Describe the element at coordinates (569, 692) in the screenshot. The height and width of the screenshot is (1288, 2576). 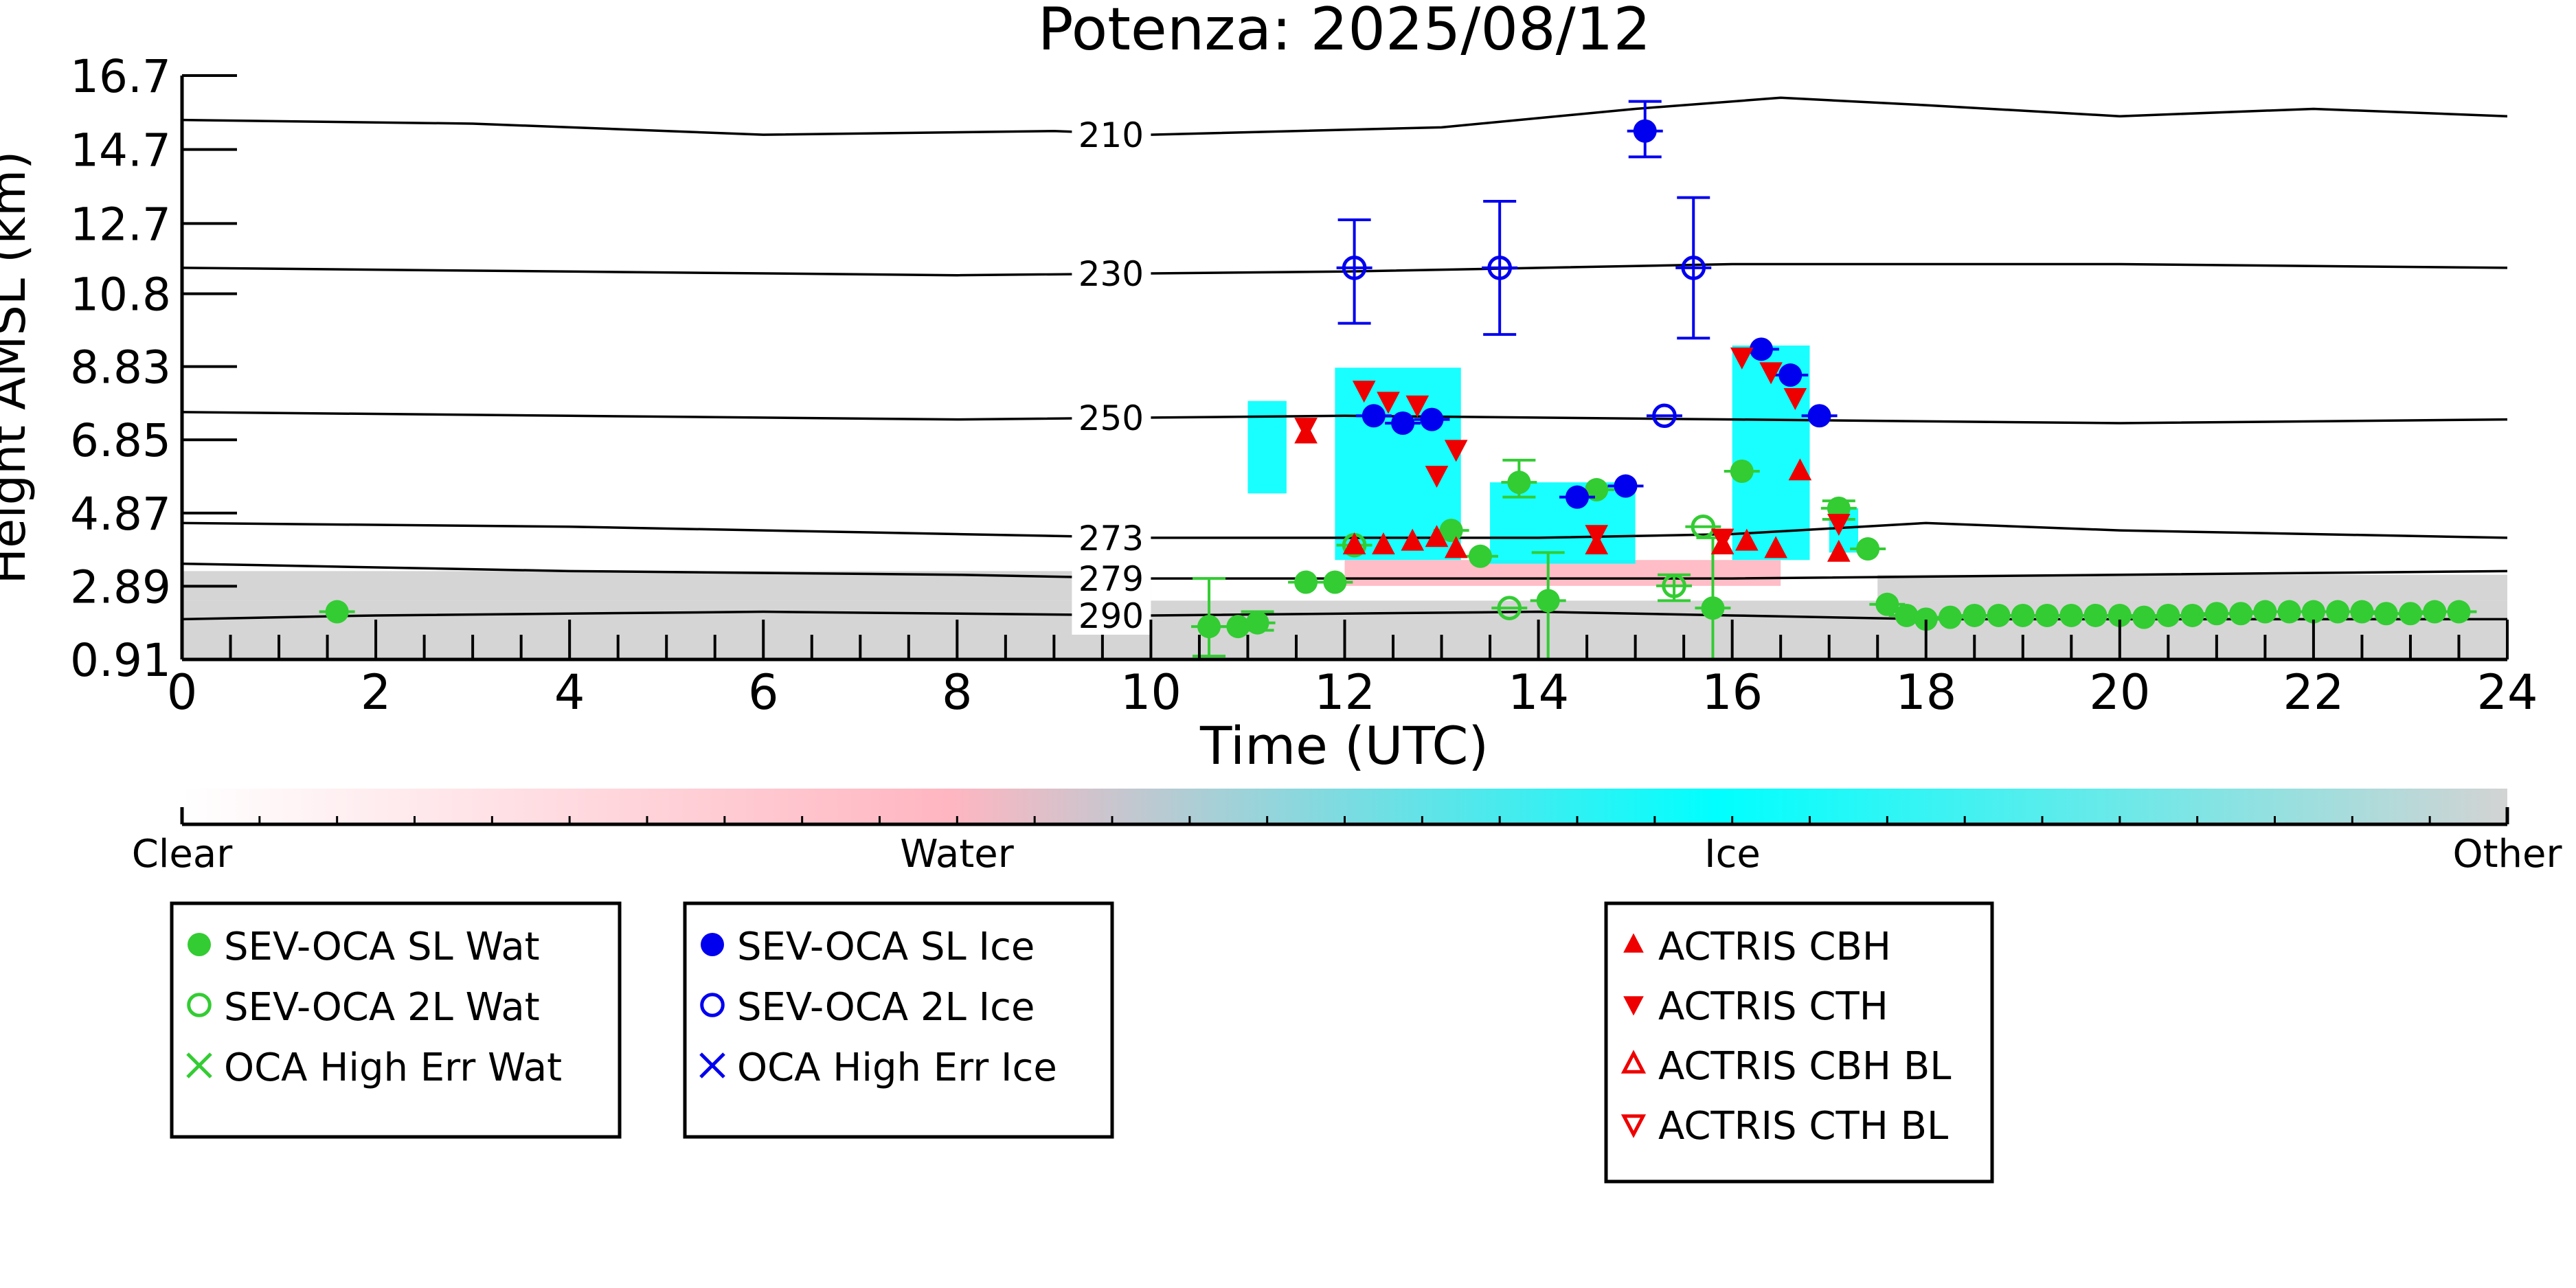
I see `x-tick-label-4: 4` at that location.